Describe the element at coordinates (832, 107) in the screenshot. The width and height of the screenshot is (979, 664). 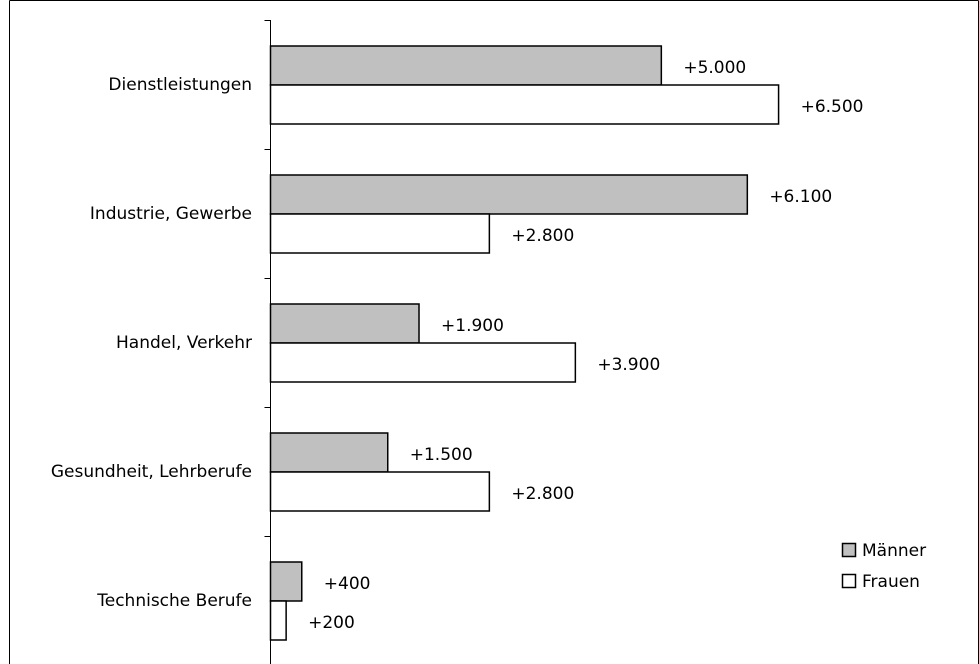
I see `value-label: +6.500` at that location.